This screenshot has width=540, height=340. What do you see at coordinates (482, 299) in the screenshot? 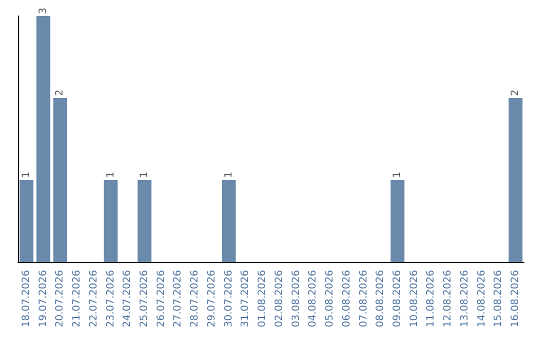
I see `x-tick-label: 14.08.2026` at bounding box center [482, 299].